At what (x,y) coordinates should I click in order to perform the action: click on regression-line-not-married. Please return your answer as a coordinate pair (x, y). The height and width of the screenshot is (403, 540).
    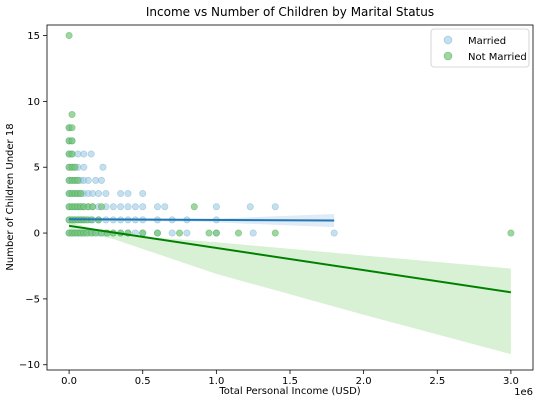
    Looking at the image, I should click on (290, 259).